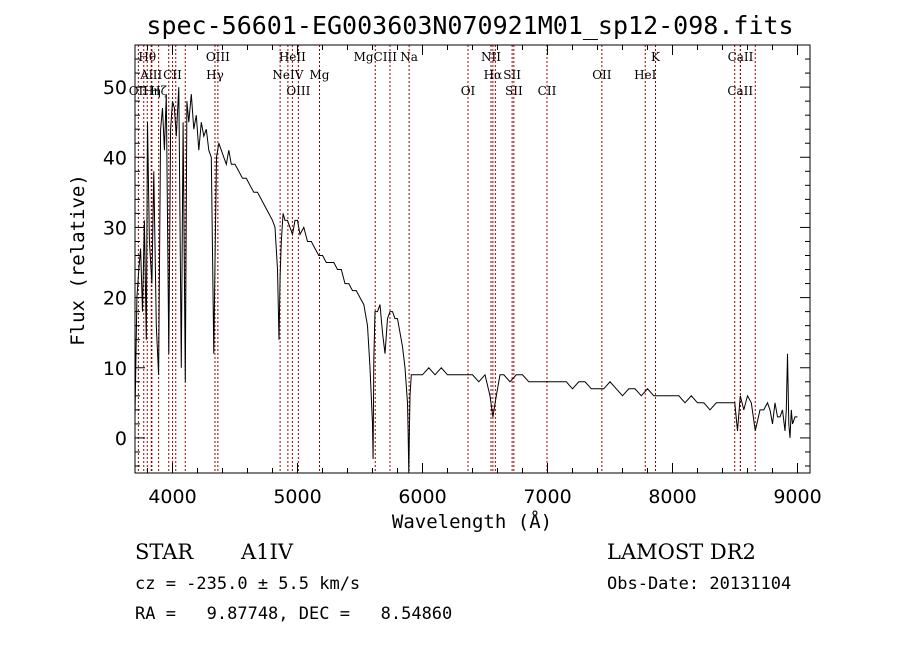  I want to click on y-tick-label: 50, so click(115, 88).